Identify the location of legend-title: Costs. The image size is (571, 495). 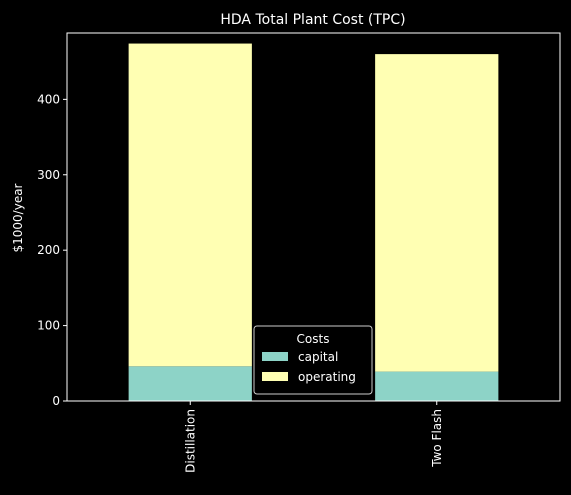
(313, 339).